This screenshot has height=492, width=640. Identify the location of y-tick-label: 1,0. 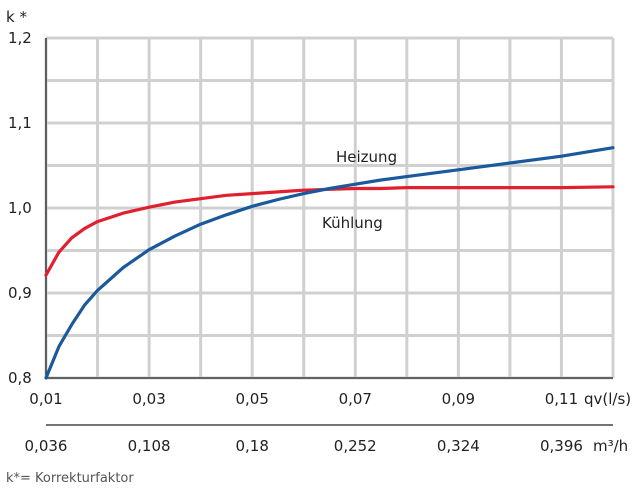
(20, 208).